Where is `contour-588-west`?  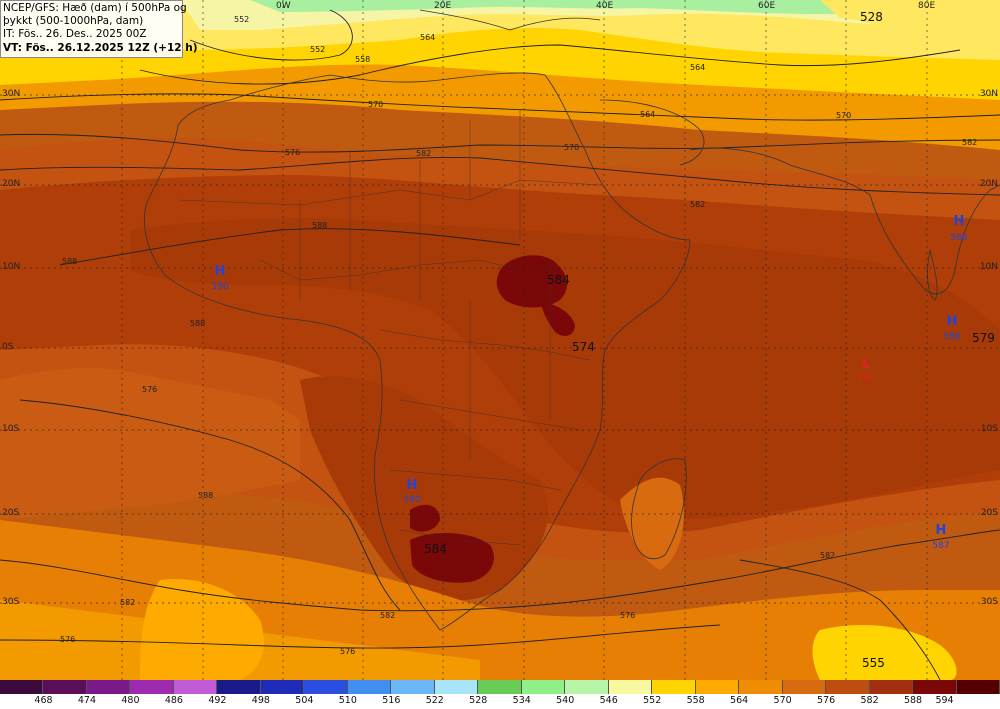 contour-588-west is located at coordinates (210, 505).